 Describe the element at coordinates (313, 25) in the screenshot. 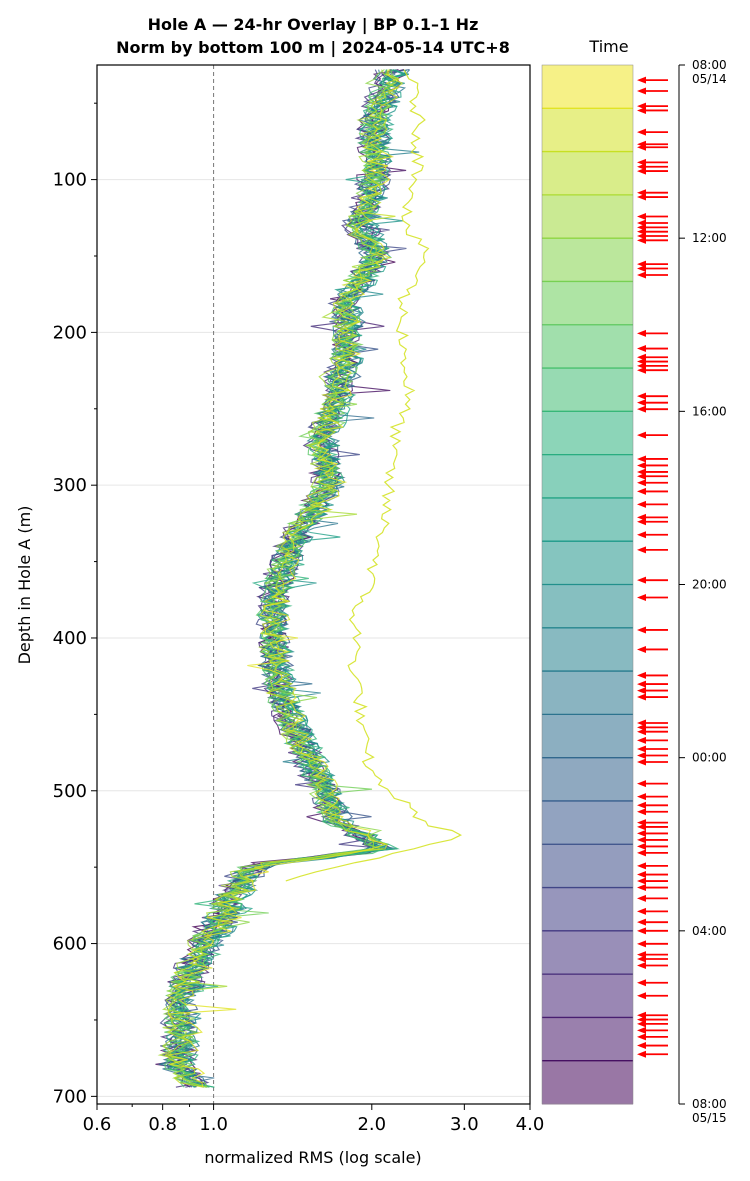

I see `chart-title: Hole A — 24-hr Overlay | BP 0.1–1 Hz` at that location.